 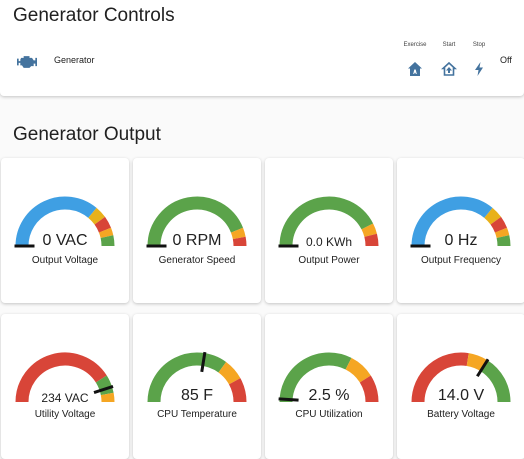 I want to click on gauge-value: 0 VAC, so click(x=65, y=240).